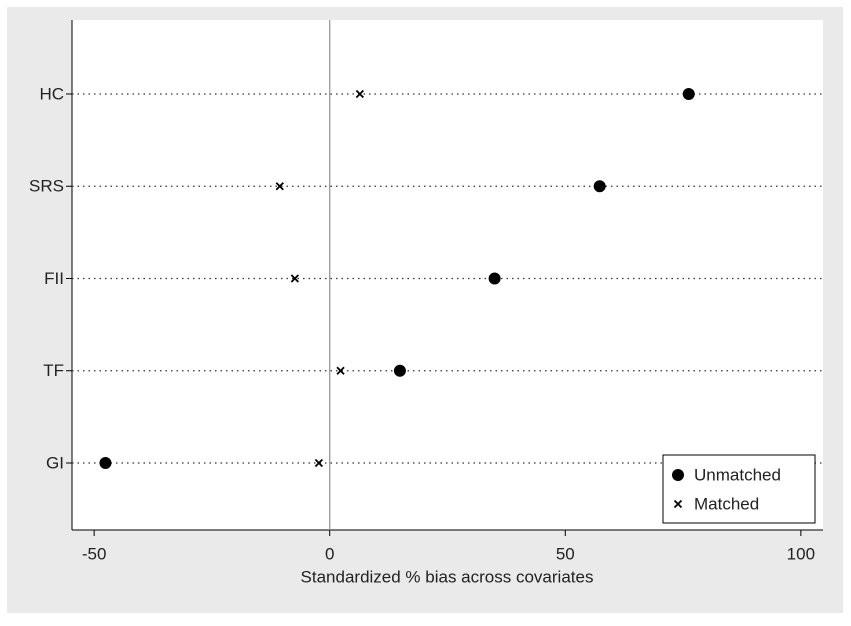  Describe the element at coordinates (55, 462) in the screenshot. I see `y-tick-label: GI` at that location.